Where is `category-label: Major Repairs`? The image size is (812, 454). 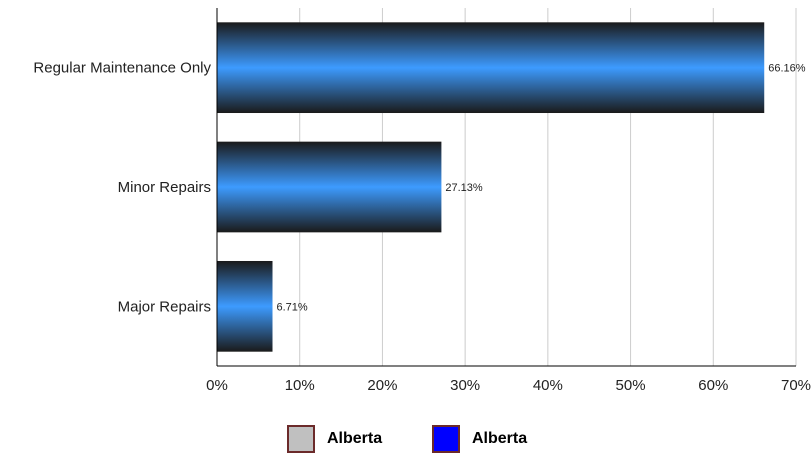
category-label: Major Repairs is located at coordinates (164, 306).